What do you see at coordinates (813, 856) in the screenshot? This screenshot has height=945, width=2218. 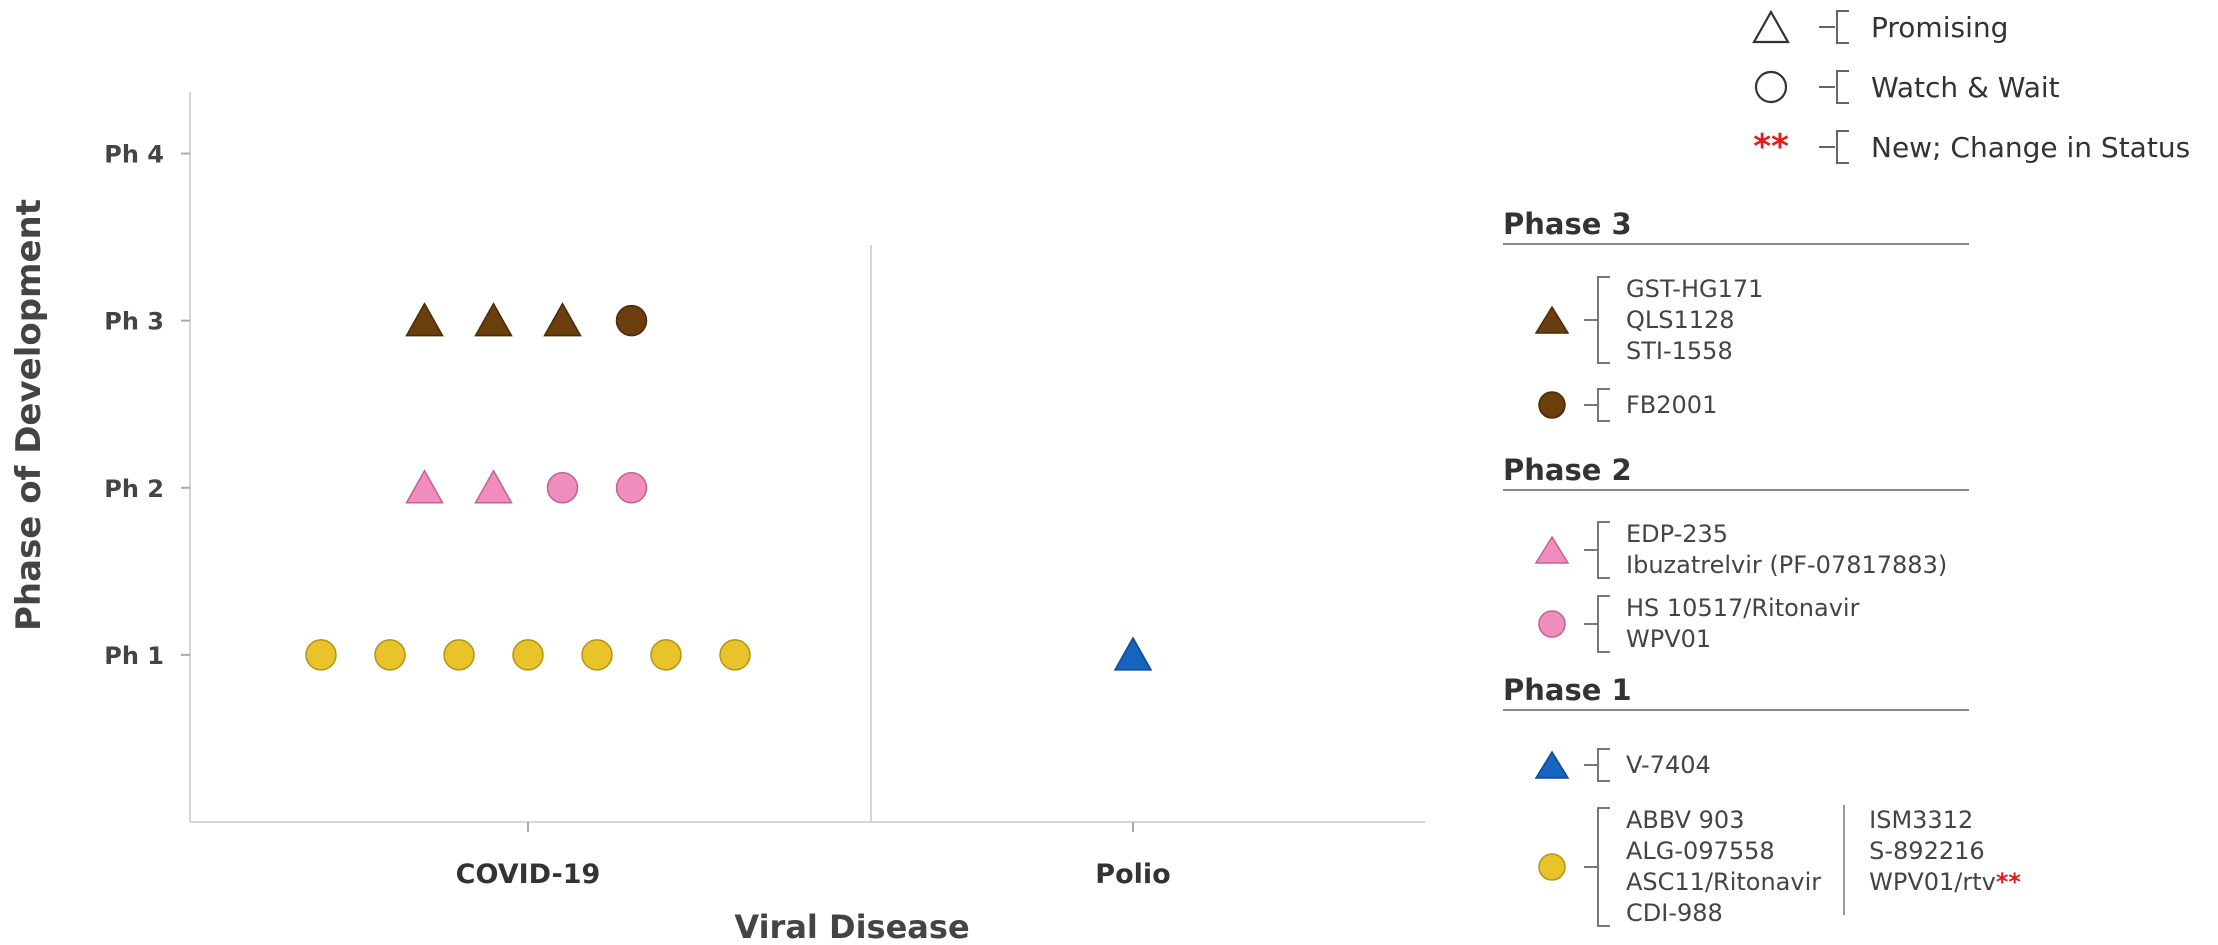 I see `x-category-group: COVID-19 Polio` at bounding box center [813, 856].